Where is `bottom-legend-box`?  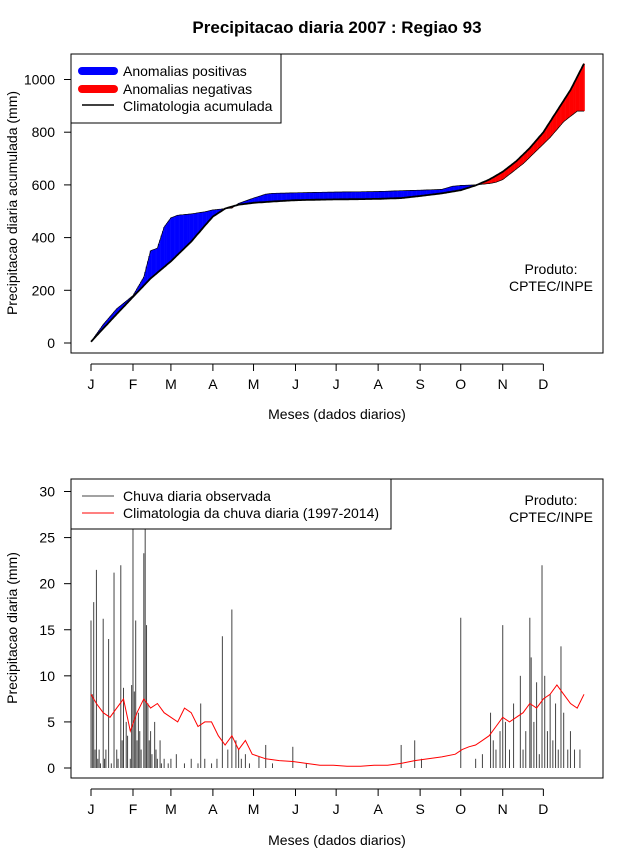
bottom-legend-box is located at coordinates (231, 504).